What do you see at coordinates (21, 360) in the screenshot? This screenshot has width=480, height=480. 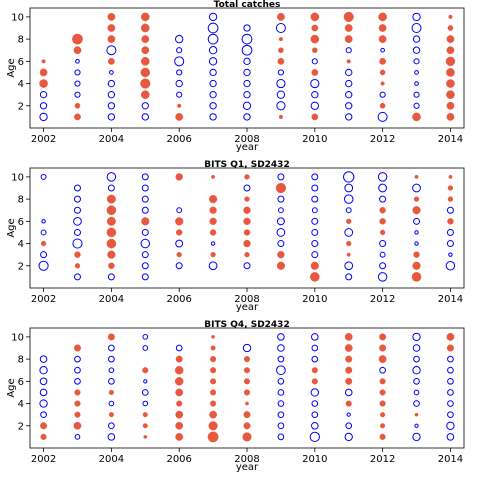 I see `y-tick-label: 8` at bounding box center [21, 360].